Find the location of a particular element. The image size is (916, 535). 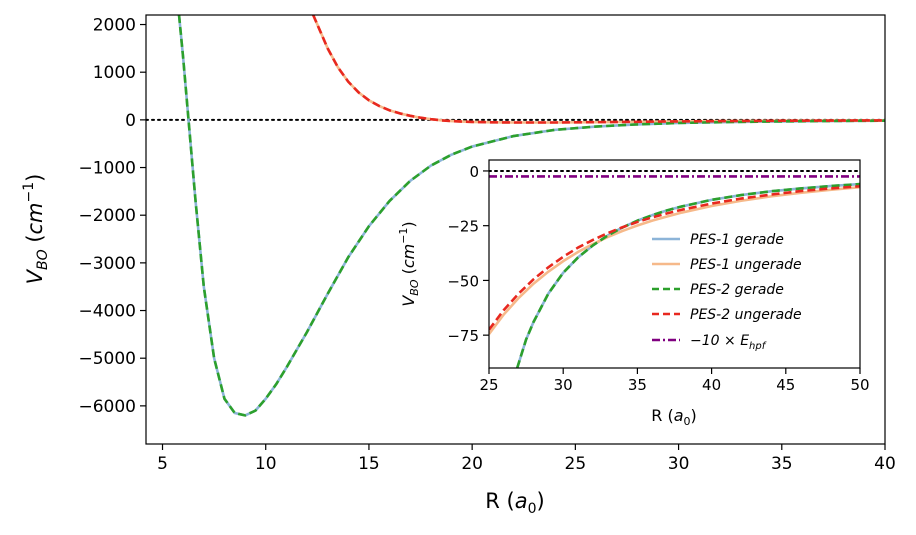

main-x-tick-label: 20 is located at coordinates (472, 464).